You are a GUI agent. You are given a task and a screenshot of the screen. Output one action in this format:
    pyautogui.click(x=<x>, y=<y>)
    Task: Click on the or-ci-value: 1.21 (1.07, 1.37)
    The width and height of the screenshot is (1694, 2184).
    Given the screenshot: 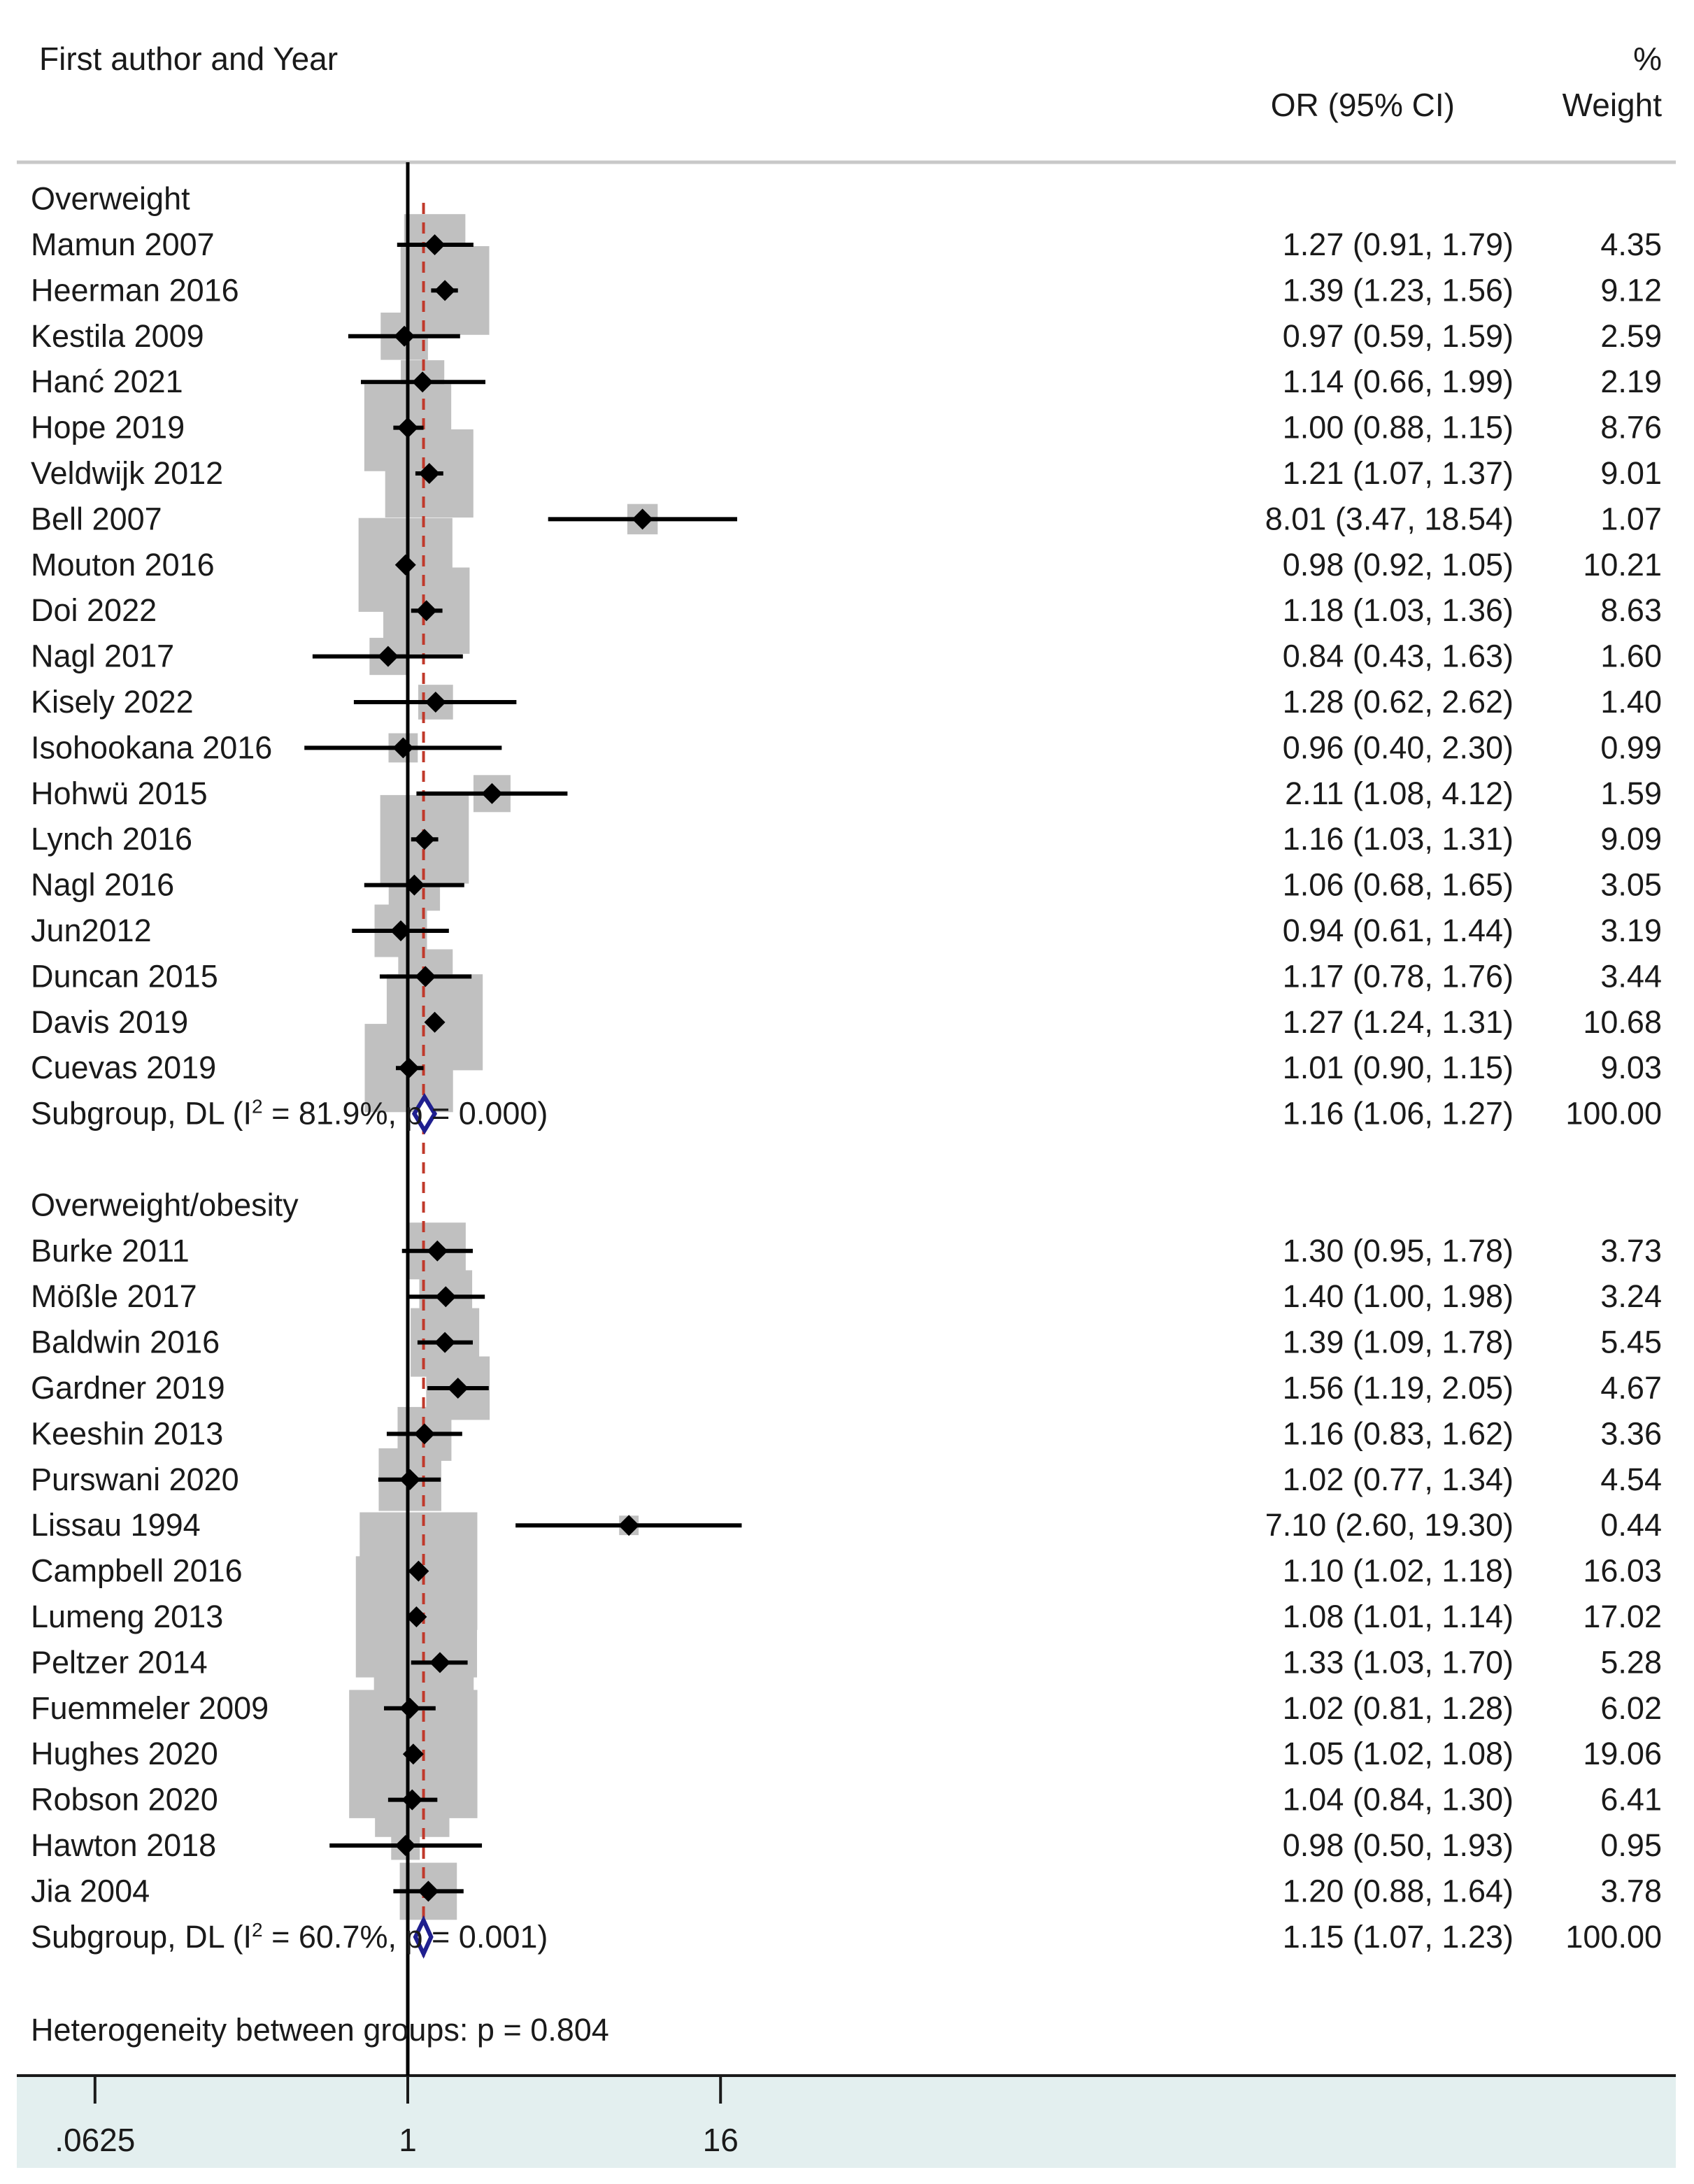 What is the action you would take?
    pyautogui.click(x=1398, y=473)
    